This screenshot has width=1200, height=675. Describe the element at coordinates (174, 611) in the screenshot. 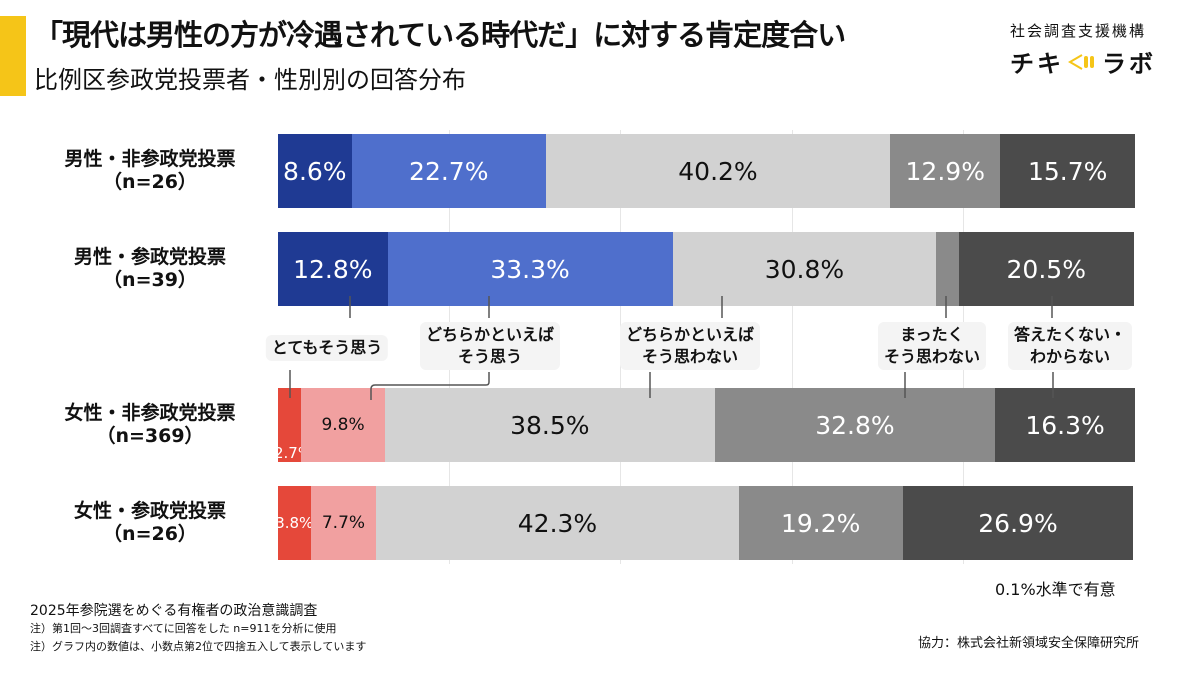

I see `source-note: 2025年参院選をめぐる有権者の政治意識調査` at that location.